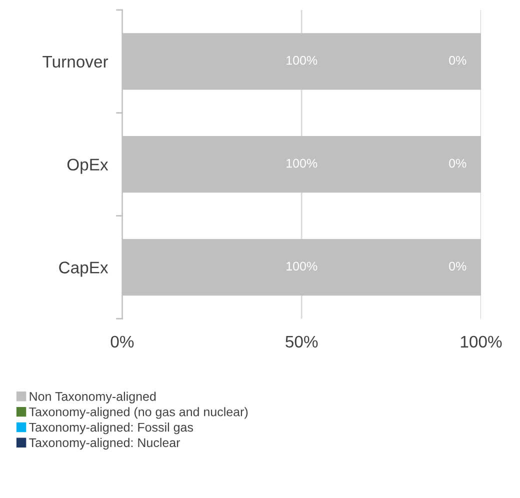 Image resolution: width=520 pixels, height=498 pixels. What do you see at coordinates (93, 398) in the screenshot?
I see `legend-label: Non Taxonomy-aligned` at bounding box center [93, 398].